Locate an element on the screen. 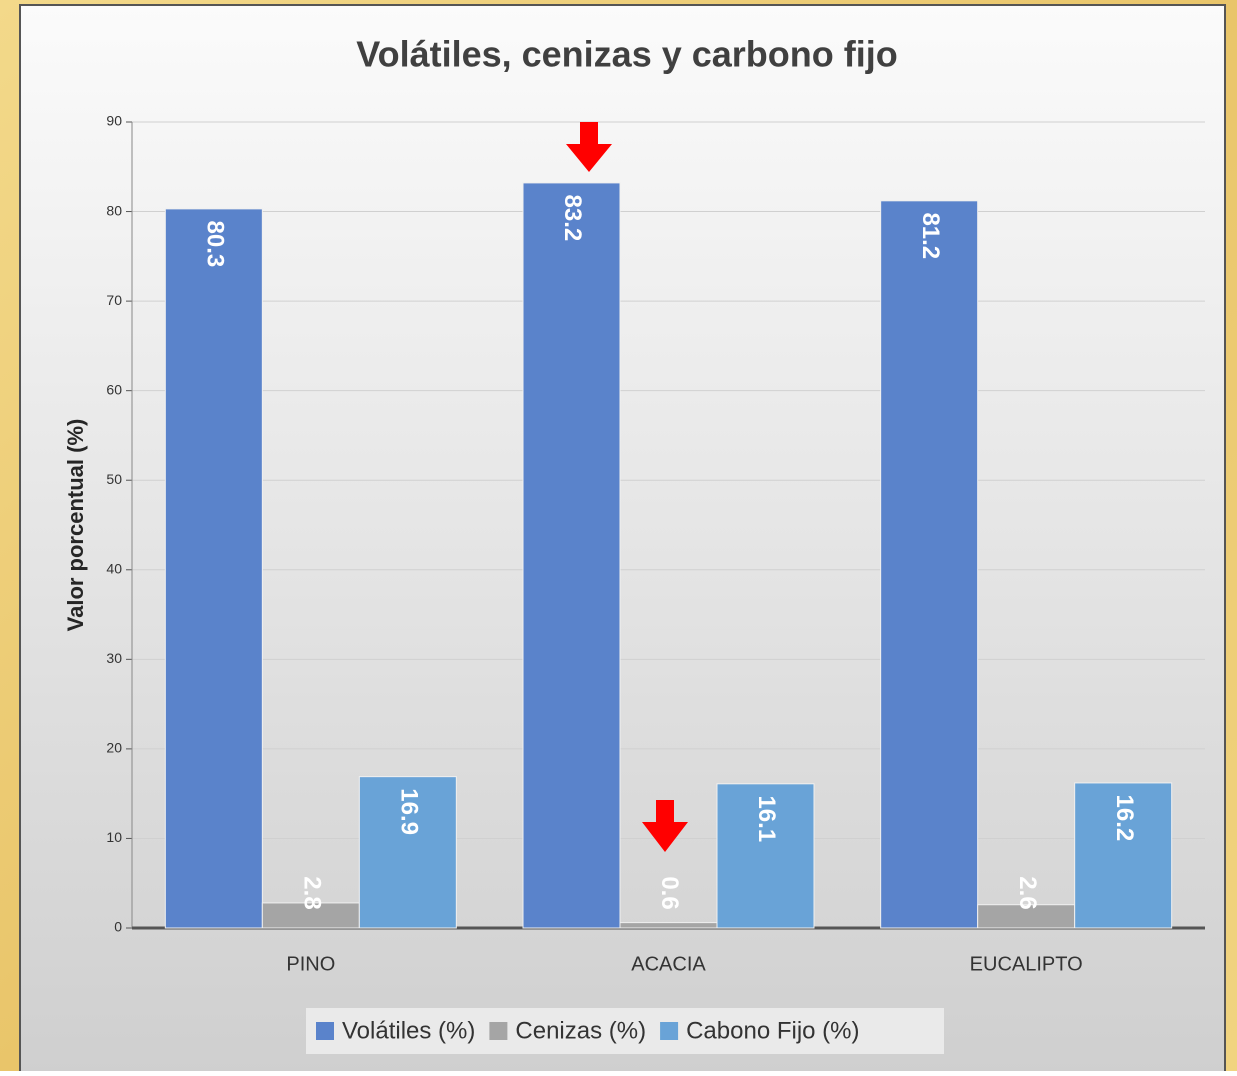  x-tick-label: EUCALIPTO is located at coordinates (1026, 964).